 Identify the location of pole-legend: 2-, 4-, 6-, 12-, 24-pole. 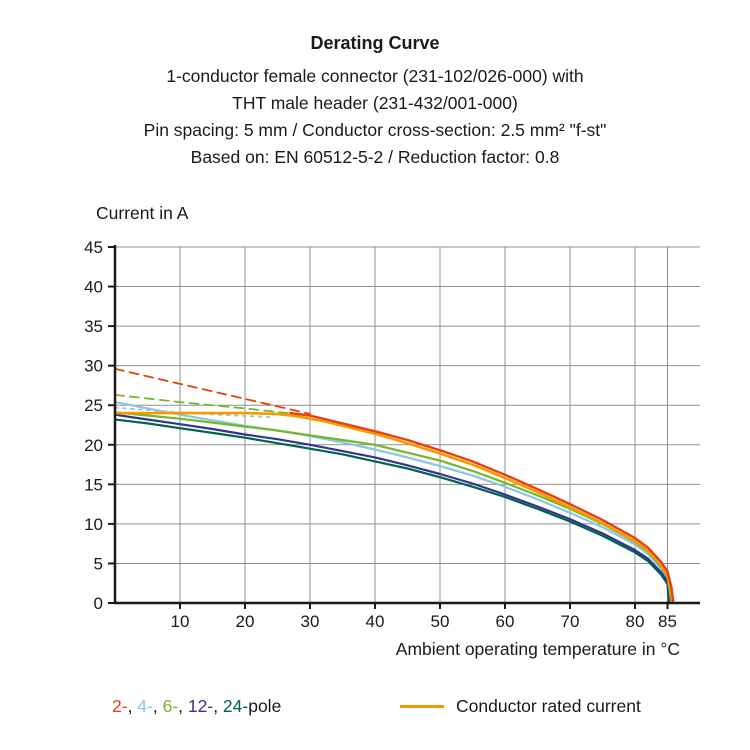
(196, 706).